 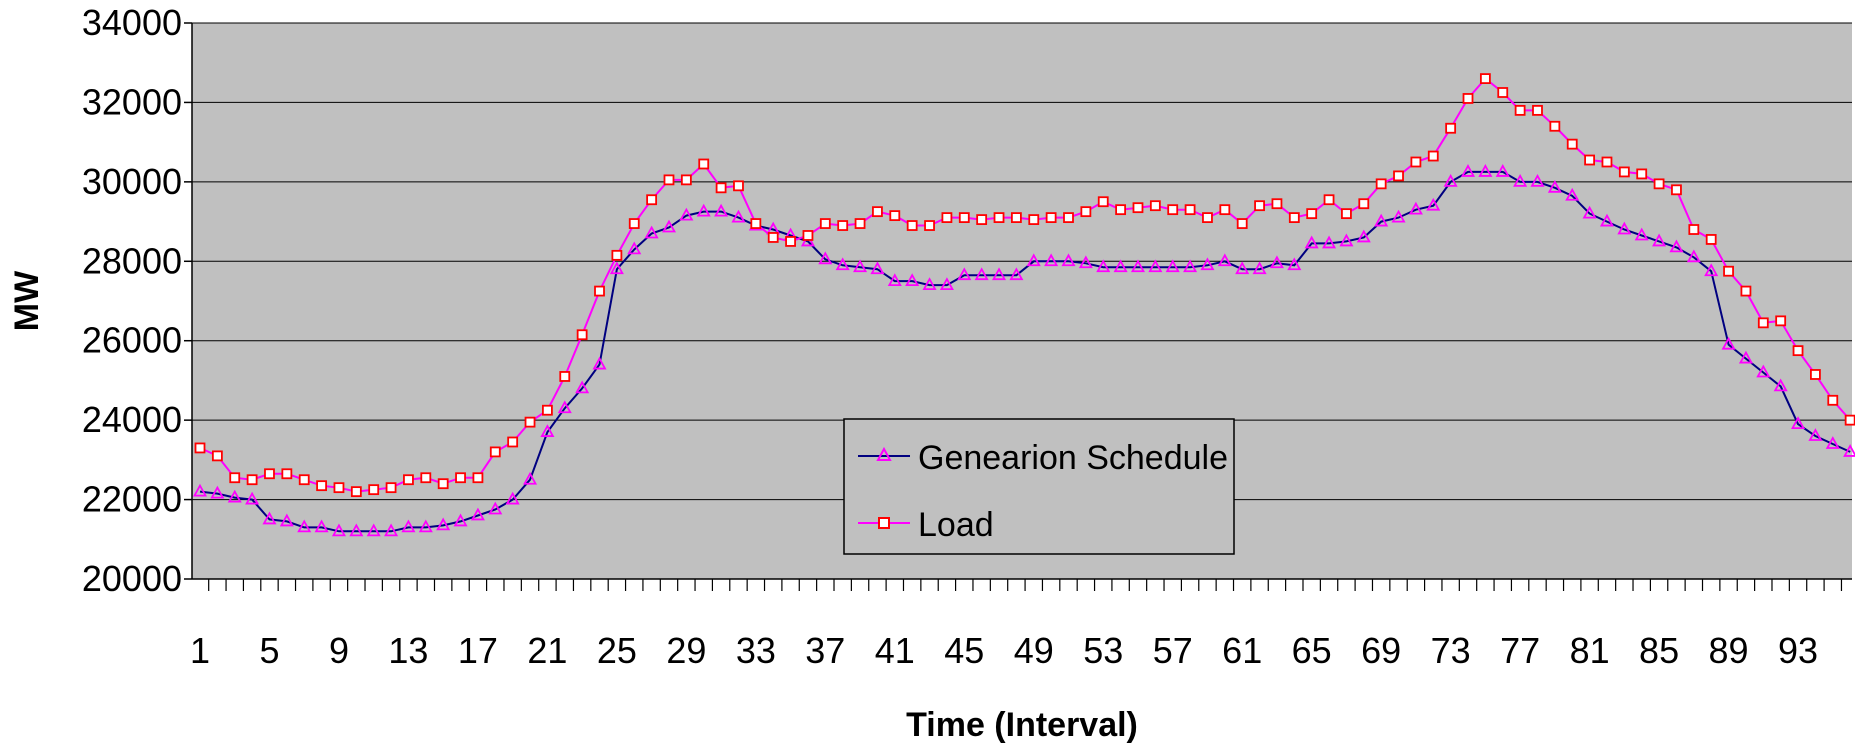 What do you see at coordinates (132, 340) in the screenshot?
I see `y-tick-label: 26000` at bounding box center [132, 340].